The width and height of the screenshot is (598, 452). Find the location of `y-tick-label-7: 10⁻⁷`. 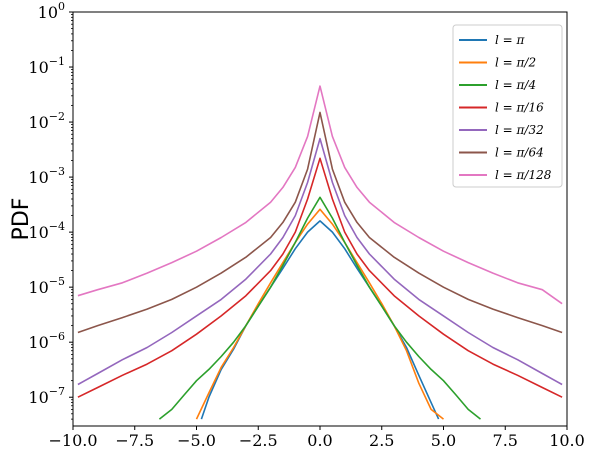

y-tick-label-7: 10⁻⁷ is located at coordinates (46, 396).